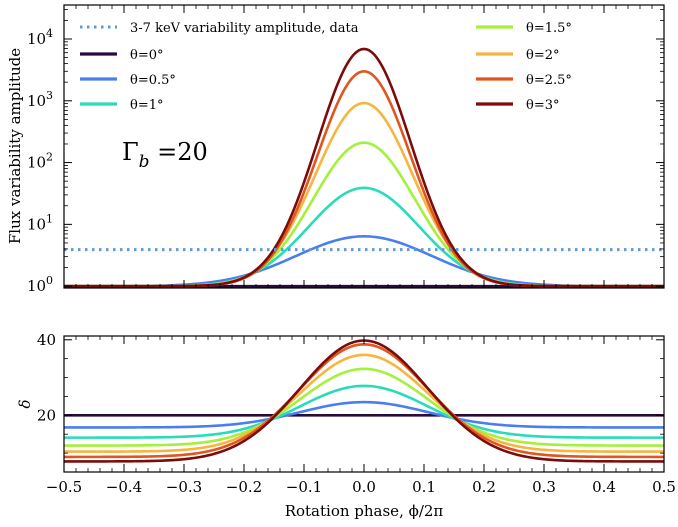  I want to click on legend-label: θ=0°, so click(147, 55).